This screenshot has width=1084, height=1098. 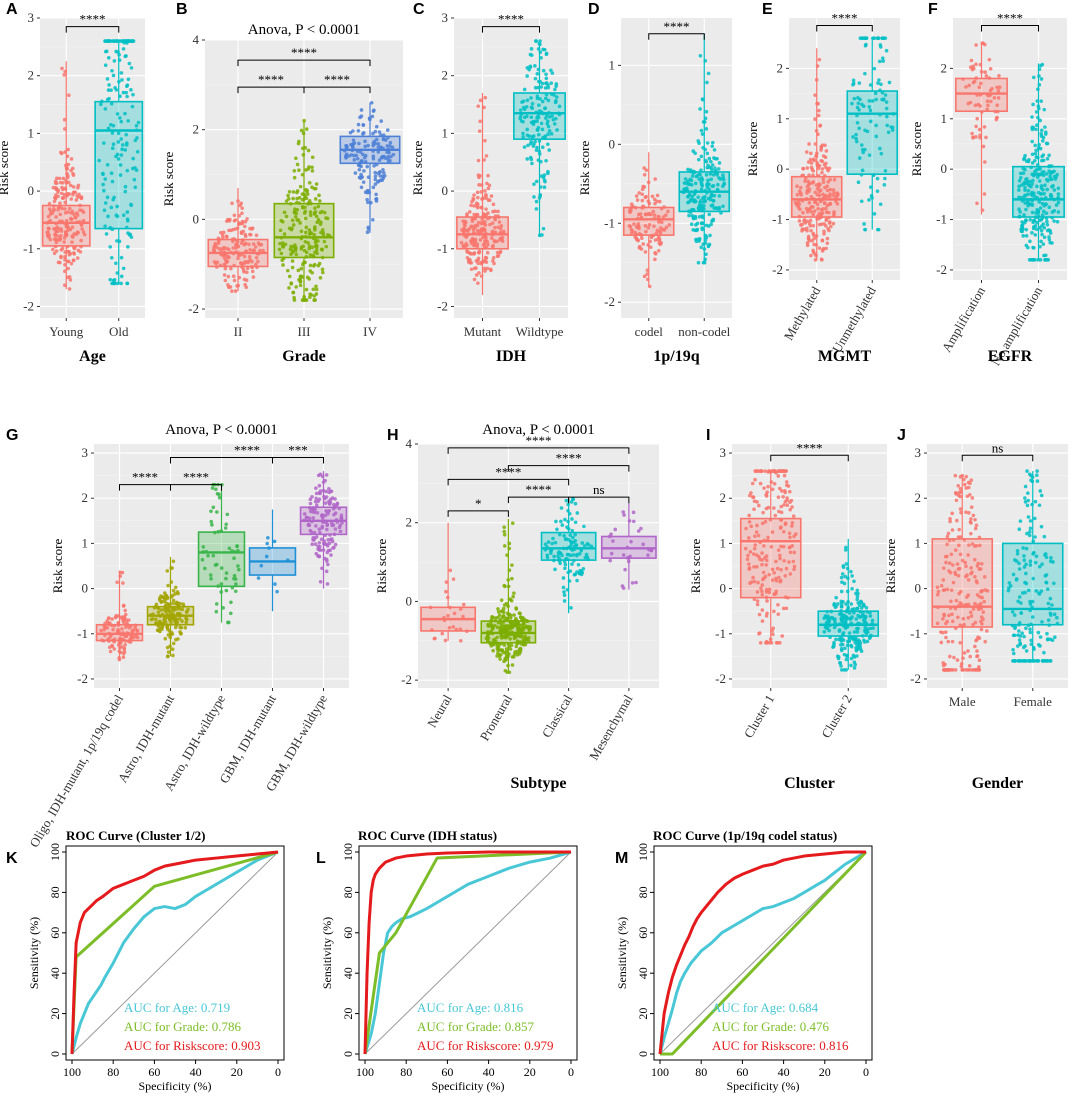 I want to click on y-axis-label: Risk score, so click(x=417, y=168).